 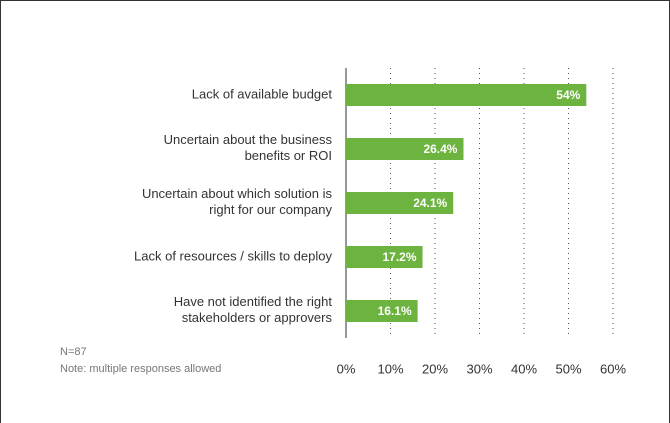 What do you see at coordinates (262, 93) in the screenshot?
I see `category-label: Lack of available budget` at bounding box center [262, 93].